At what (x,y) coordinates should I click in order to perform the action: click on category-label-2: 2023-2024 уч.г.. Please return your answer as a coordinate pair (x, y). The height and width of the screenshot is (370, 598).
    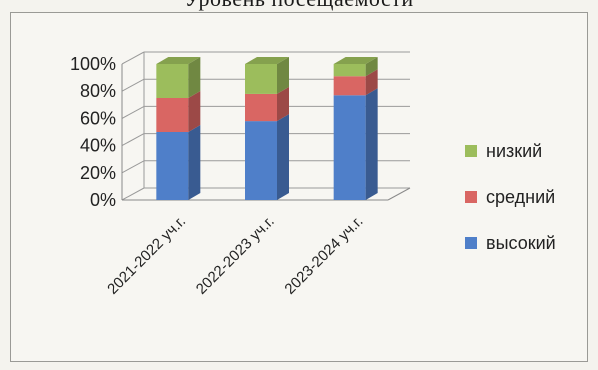
    Looking at the image, I should click on (323, 255).